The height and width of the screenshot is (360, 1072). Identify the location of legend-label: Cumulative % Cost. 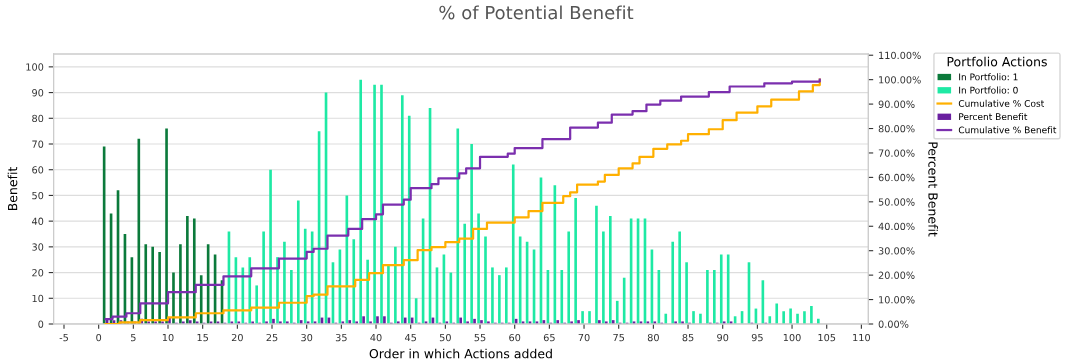
(1001, 103).